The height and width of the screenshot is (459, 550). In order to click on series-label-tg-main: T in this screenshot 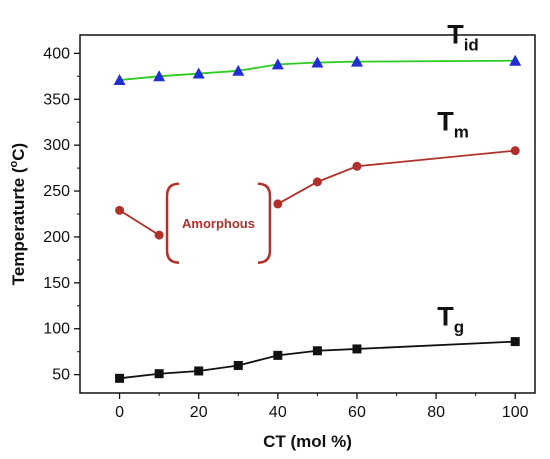, I will do `click(445, 317)`.